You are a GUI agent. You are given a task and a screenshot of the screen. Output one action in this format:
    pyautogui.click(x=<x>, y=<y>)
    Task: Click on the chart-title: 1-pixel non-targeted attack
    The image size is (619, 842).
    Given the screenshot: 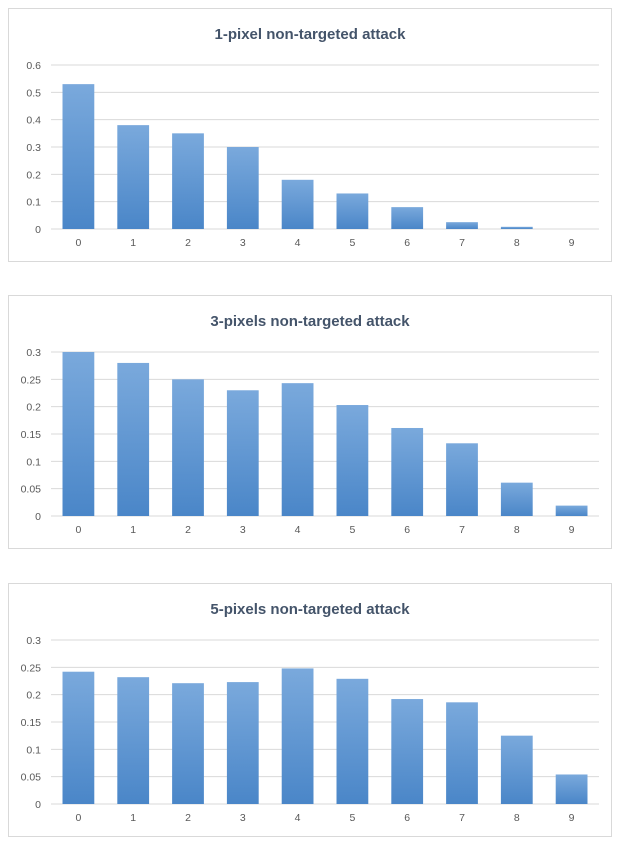 What is the action you would take?
    pyautogui.click(x=311, y=34)
    